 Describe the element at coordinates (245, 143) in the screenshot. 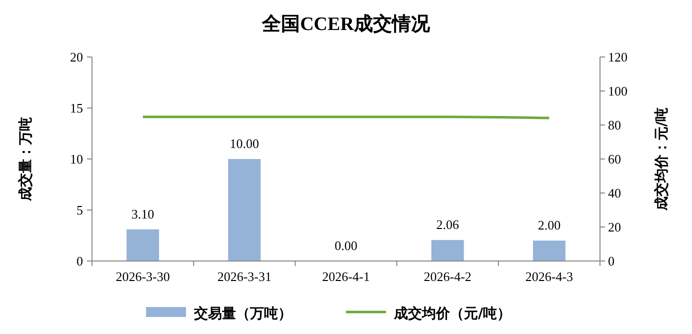

I see `data-label: 10.00` at that location.